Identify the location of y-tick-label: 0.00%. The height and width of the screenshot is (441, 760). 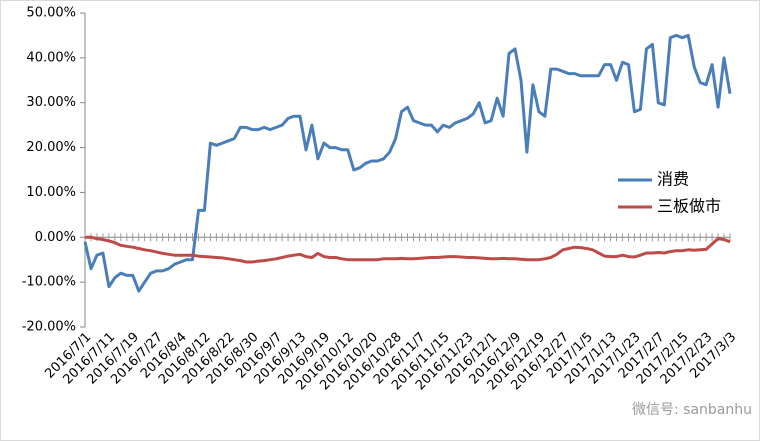
(55, 237).